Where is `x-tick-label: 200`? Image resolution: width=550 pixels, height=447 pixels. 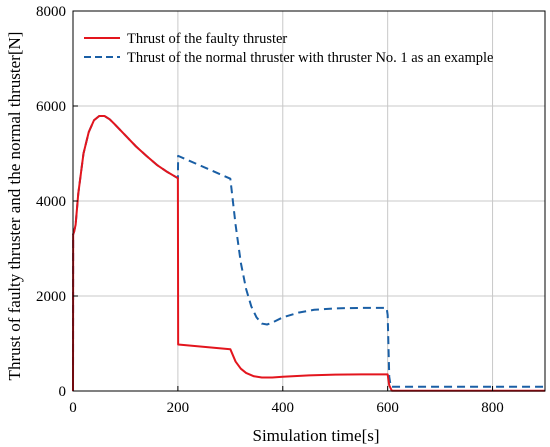
x-tick-label: 200 is located at coordinates (178, 408).